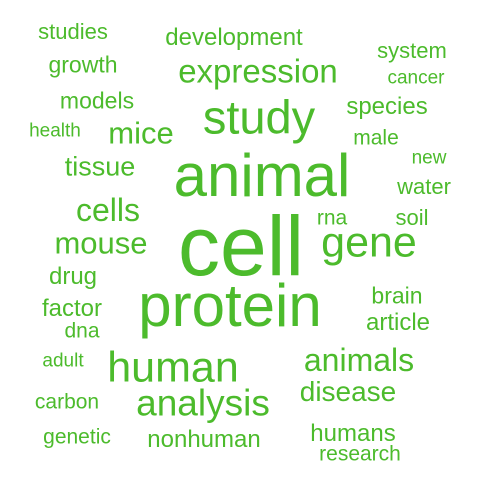  Describe the element at coordinates (259, 117) in the screenshot. I see `word-study: study` at that location.